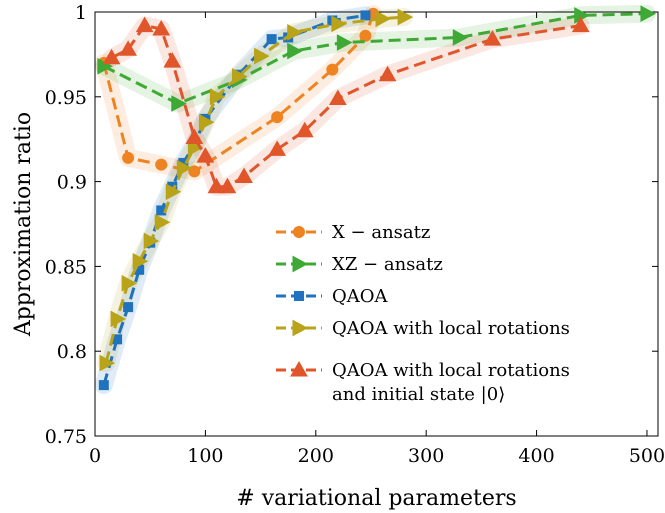 The height and width of the screenshot is (513, 665). What do you see at coordinates (95, 456) in the screenshot?
I see `x-tick-label: 0` at bounding box center [95, 456].